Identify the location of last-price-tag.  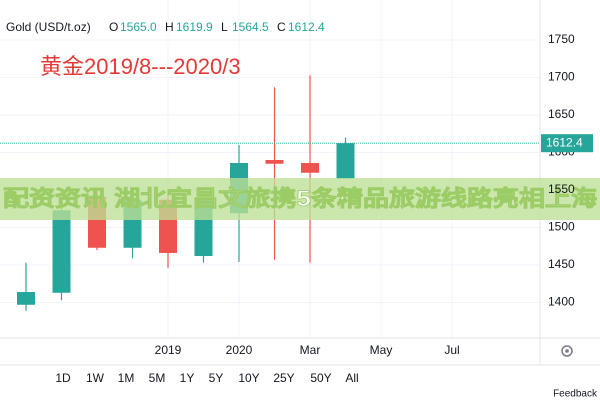
(567, 143).